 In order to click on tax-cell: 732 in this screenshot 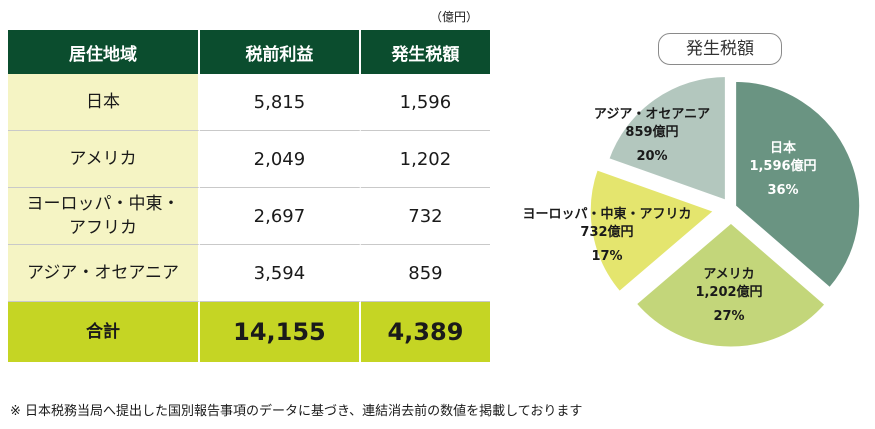, I will do `click(425, 216)`.